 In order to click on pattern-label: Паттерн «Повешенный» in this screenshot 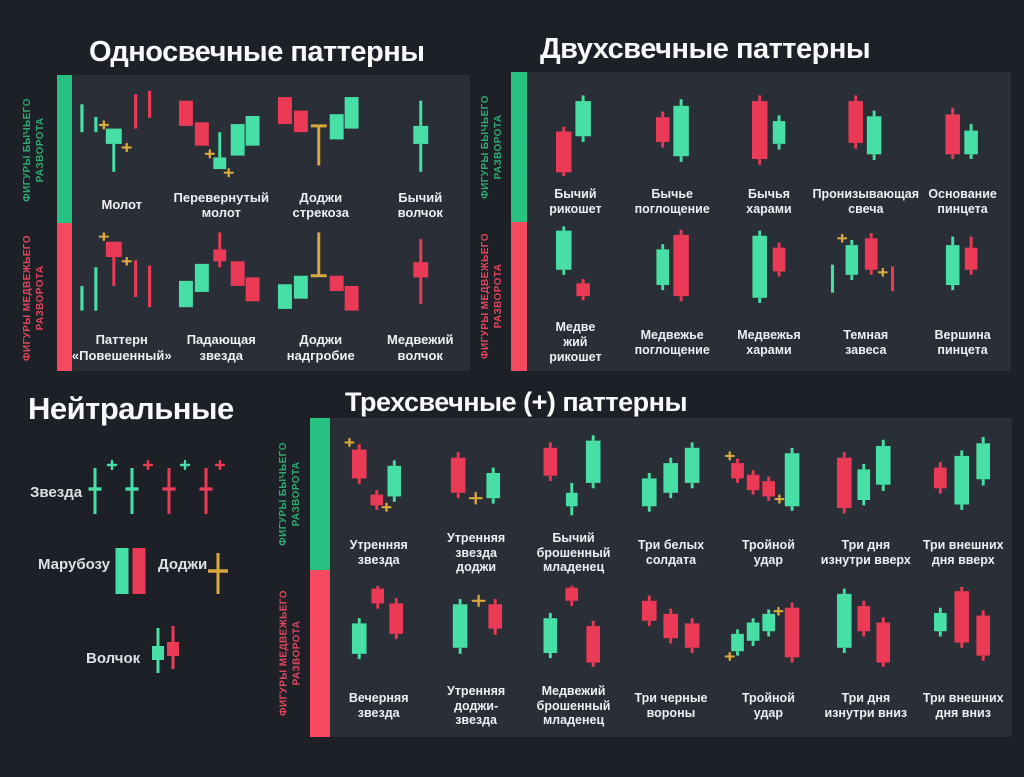, I will do `click(121, 347)`.